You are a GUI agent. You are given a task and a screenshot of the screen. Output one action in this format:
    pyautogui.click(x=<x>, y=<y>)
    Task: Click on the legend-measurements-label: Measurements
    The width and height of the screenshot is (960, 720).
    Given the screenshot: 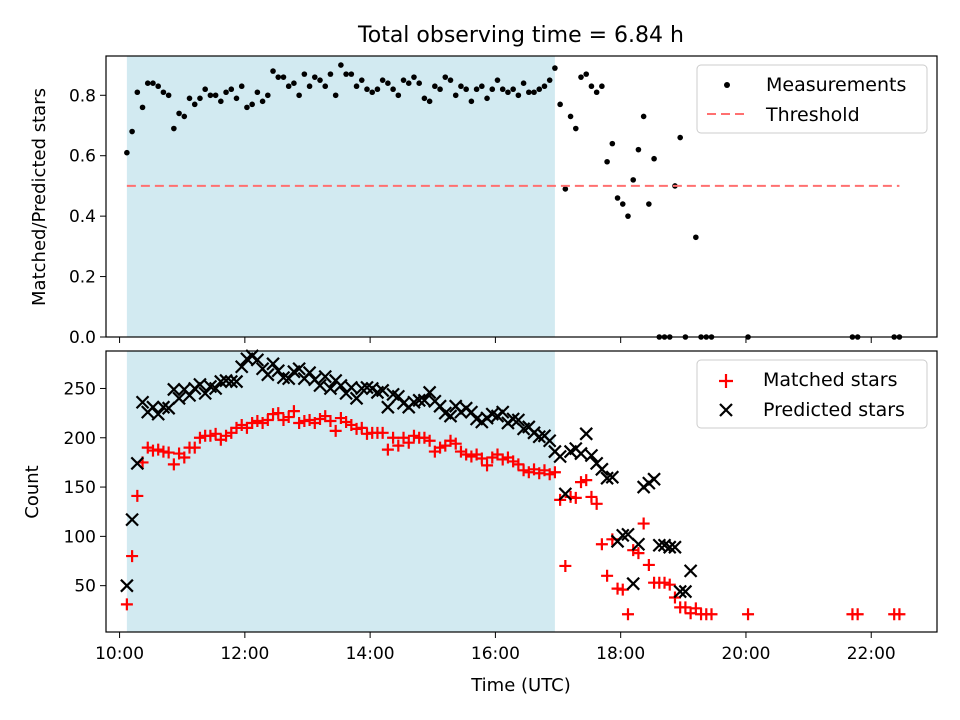 What is the action you would take?
    pyautogui.click(x=836, y=85)
    